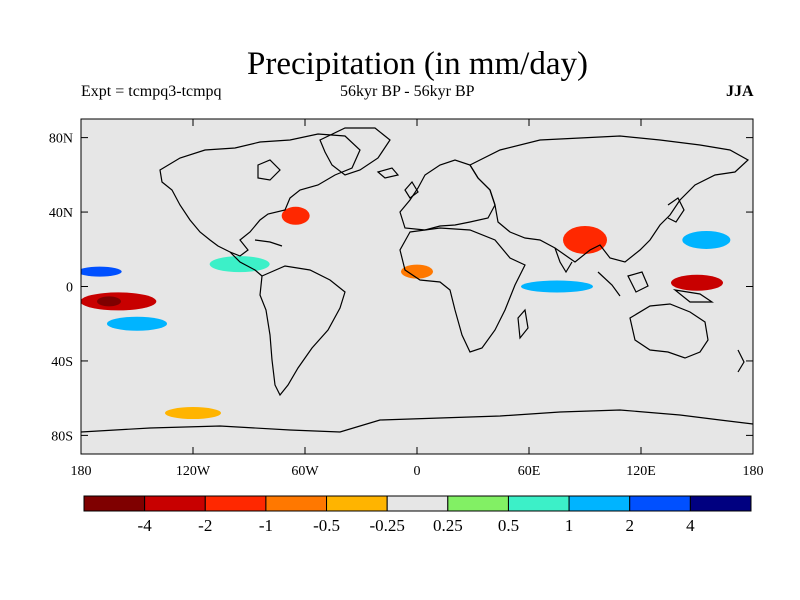  What do you see at coordinates (268, 243) in the screenshot?
I see `coastline-cuba` at bounding box center [268, 243].